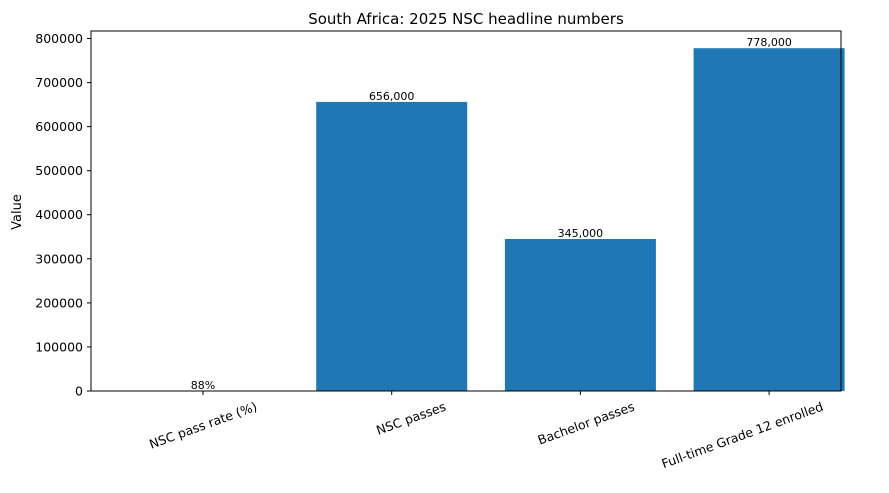 The width and height of the screenshot is (889, 493). What do you see at coordinates (586, 423) in the screenshot?
I see `x-tick-label-2: Bachelor passes` at bounding box center [586, 423].